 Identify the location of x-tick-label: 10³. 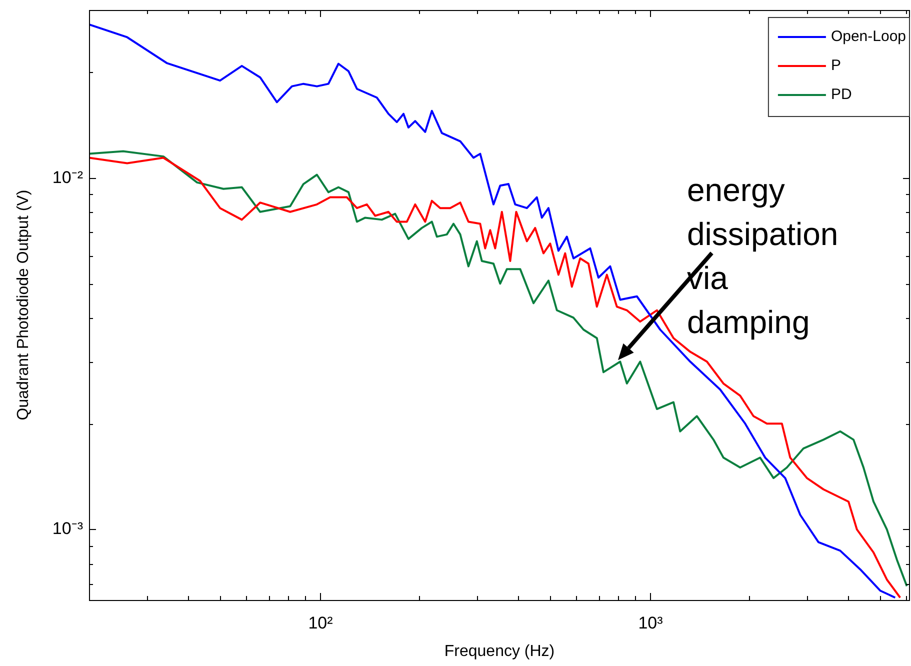
(651, 623).